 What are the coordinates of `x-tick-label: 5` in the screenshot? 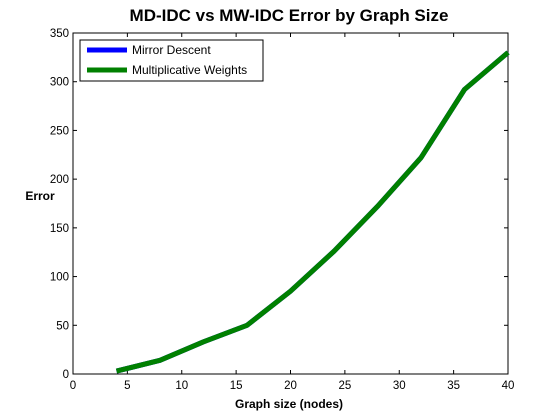 It's located at (127, 386).